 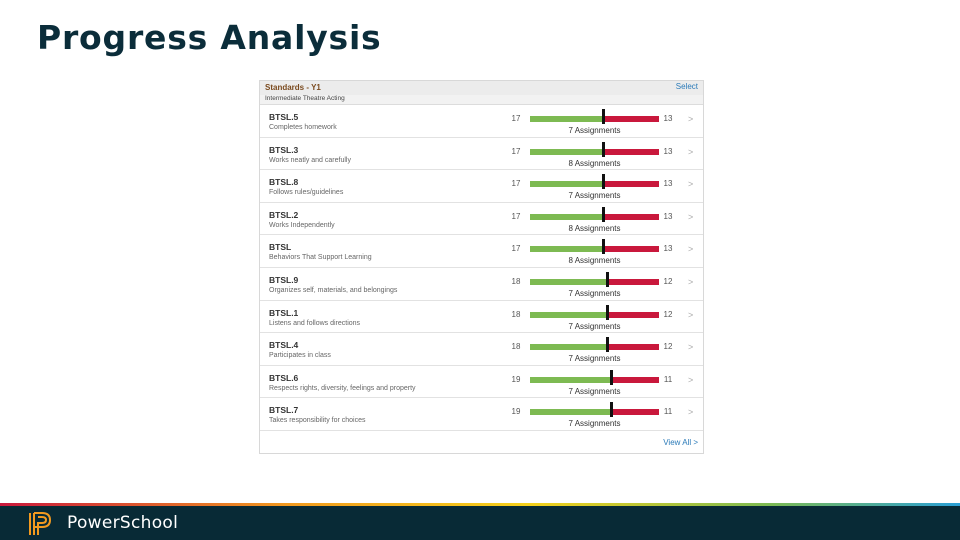 What do you see at coordinates (305, 98) in the screenshot?
I see `course-name: Intermediate Theatre Acting` at bounding box center [305, 98].